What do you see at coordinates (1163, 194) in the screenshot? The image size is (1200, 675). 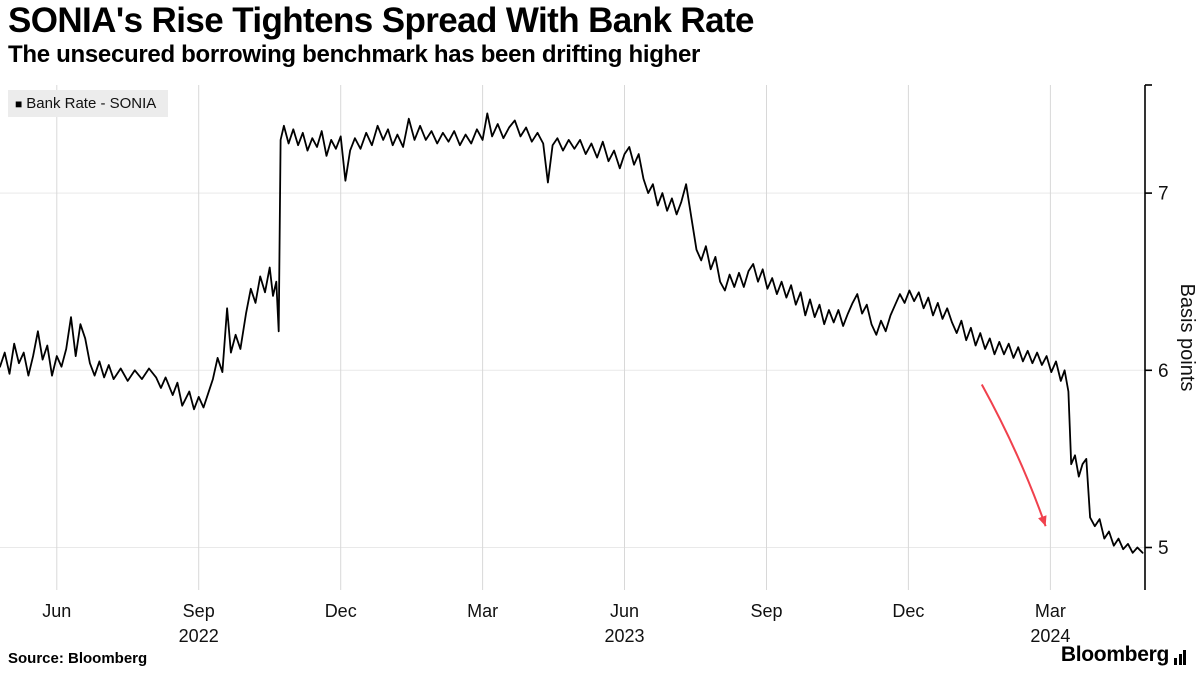 I see `y-tick-label: 7` at bounding box center [1163, 194].